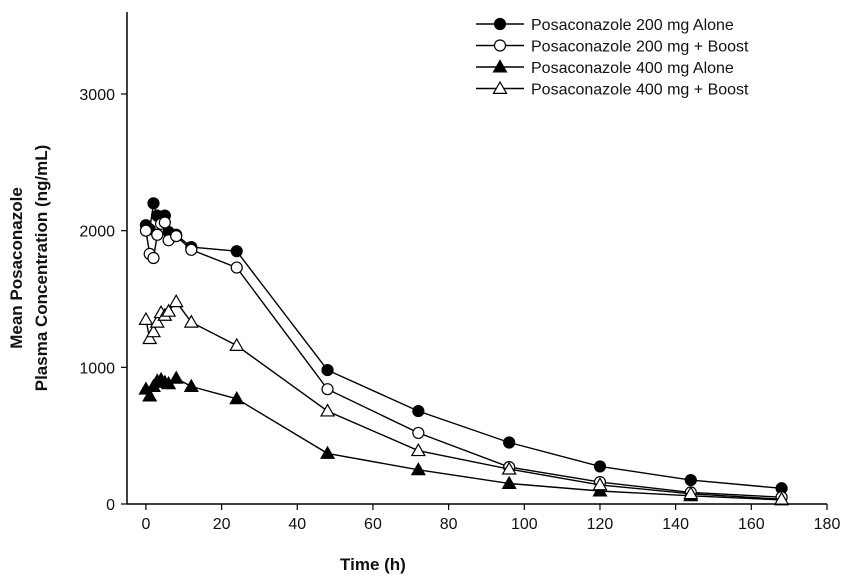  I want to click on y-tick-label: 0, so click(110, 505).